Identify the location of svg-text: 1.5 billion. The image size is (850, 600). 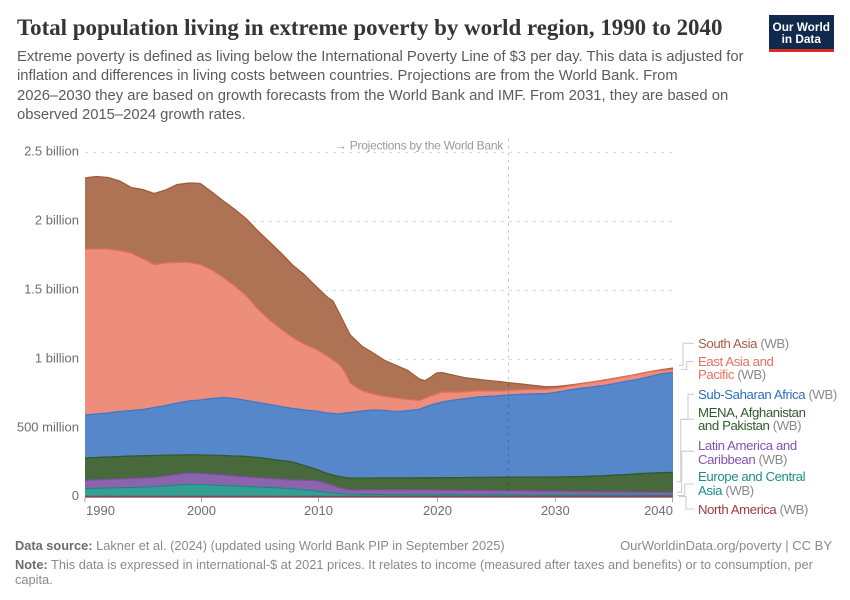
(51, 289).